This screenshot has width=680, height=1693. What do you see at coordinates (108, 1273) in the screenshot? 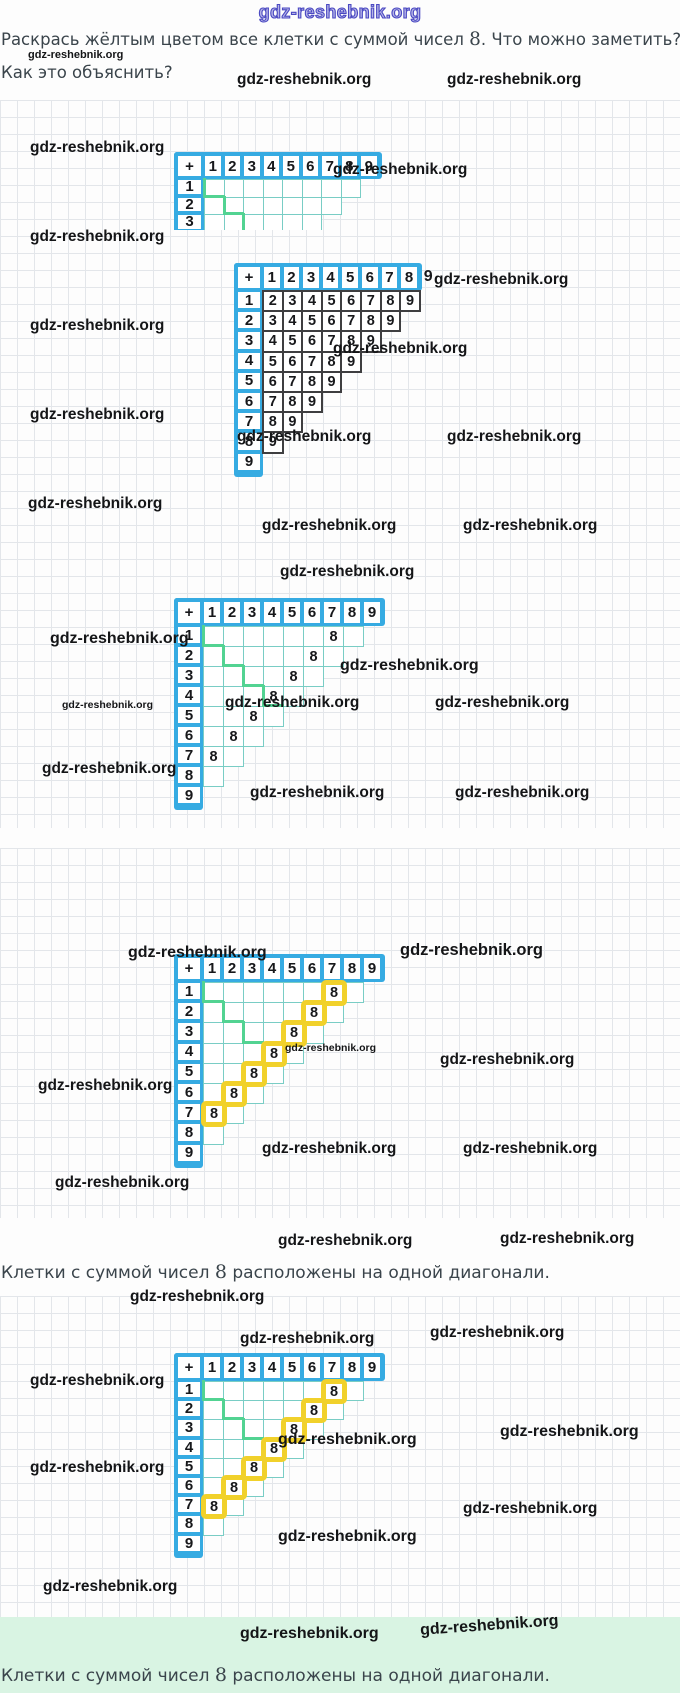
I see `answer-mid-pre: Клетки с суммой чисел` at bounding box center [108, 1273].